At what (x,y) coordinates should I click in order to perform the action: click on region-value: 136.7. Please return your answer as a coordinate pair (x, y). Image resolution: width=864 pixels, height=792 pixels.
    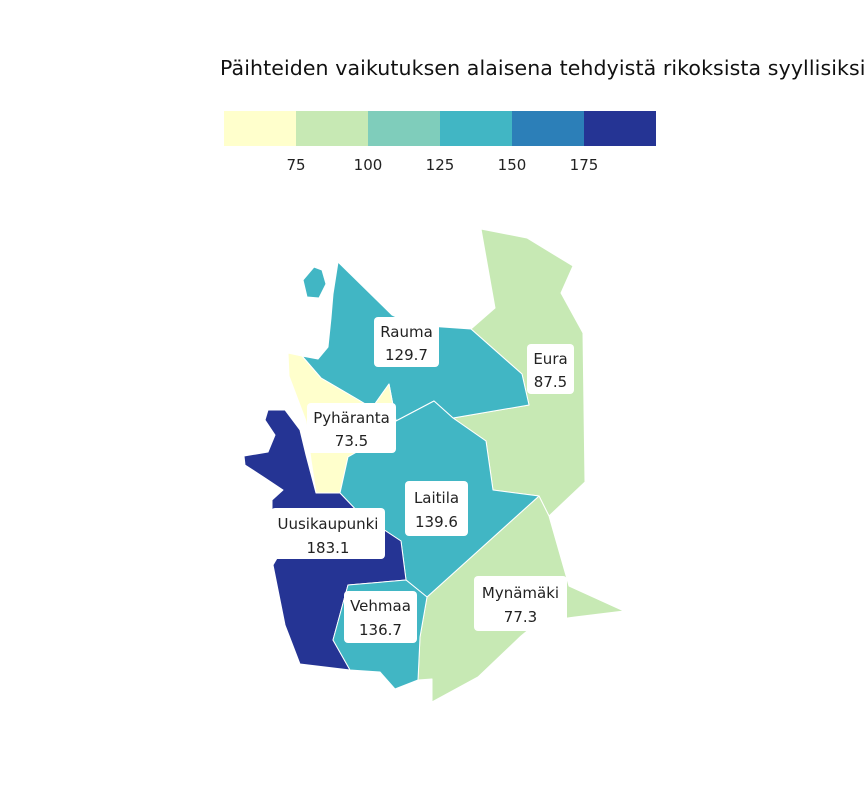
    Looking at the image, I should click on (380, 630).